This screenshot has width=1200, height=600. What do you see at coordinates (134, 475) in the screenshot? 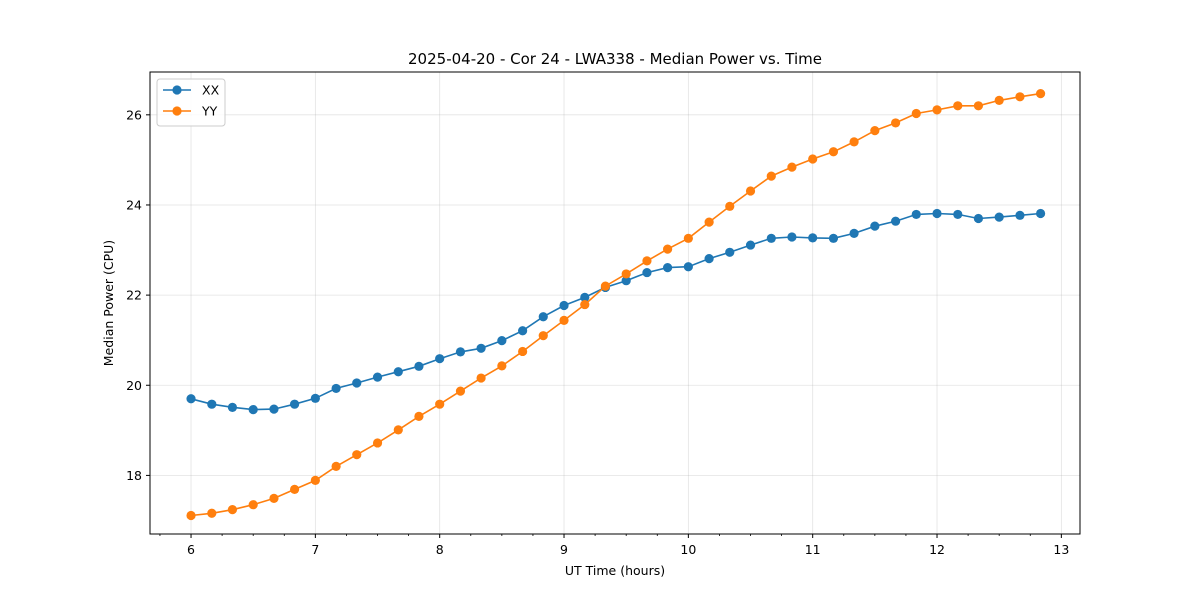
I see `y-tick-label: 18` at bounding box center [134, 475].